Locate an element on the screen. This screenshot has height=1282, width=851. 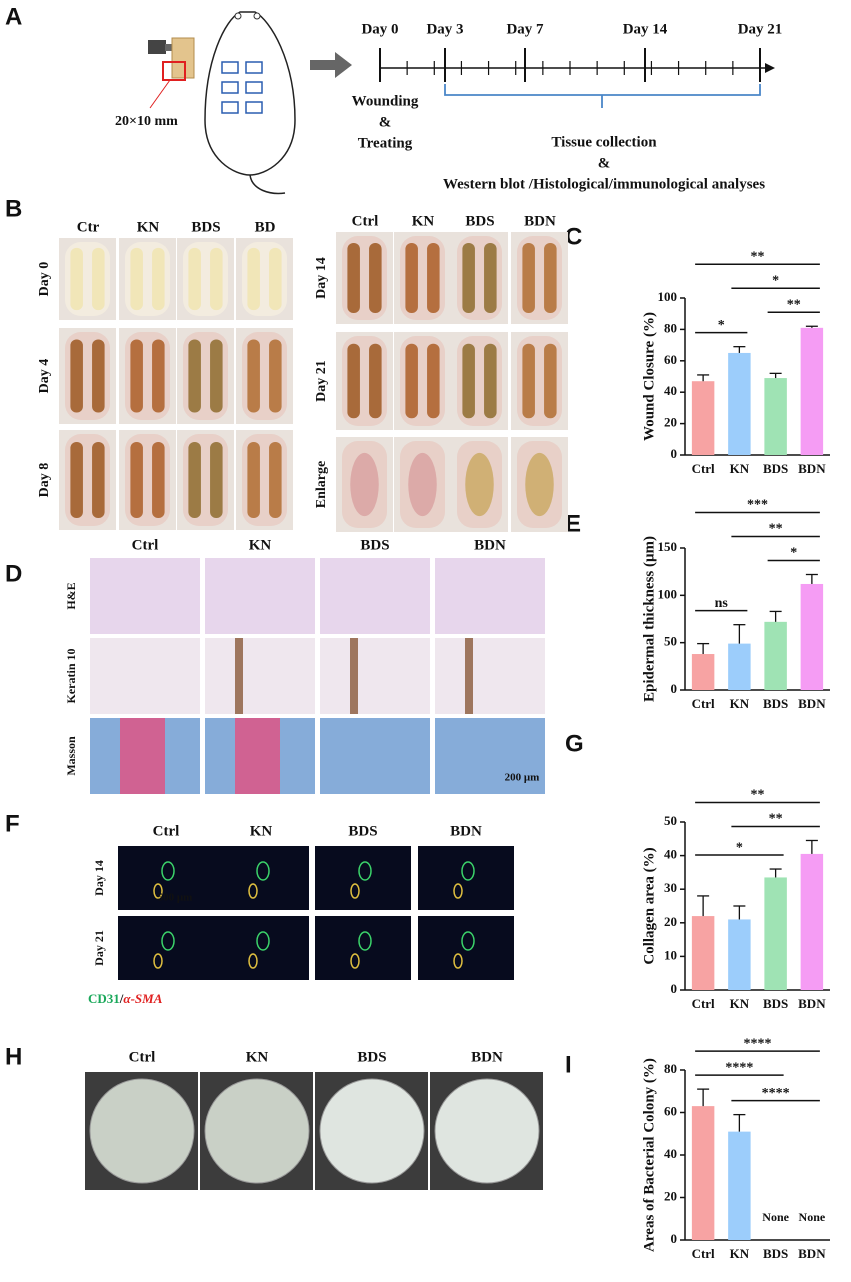
y-tick-label: 20 is located at coordinates (670, 1195).